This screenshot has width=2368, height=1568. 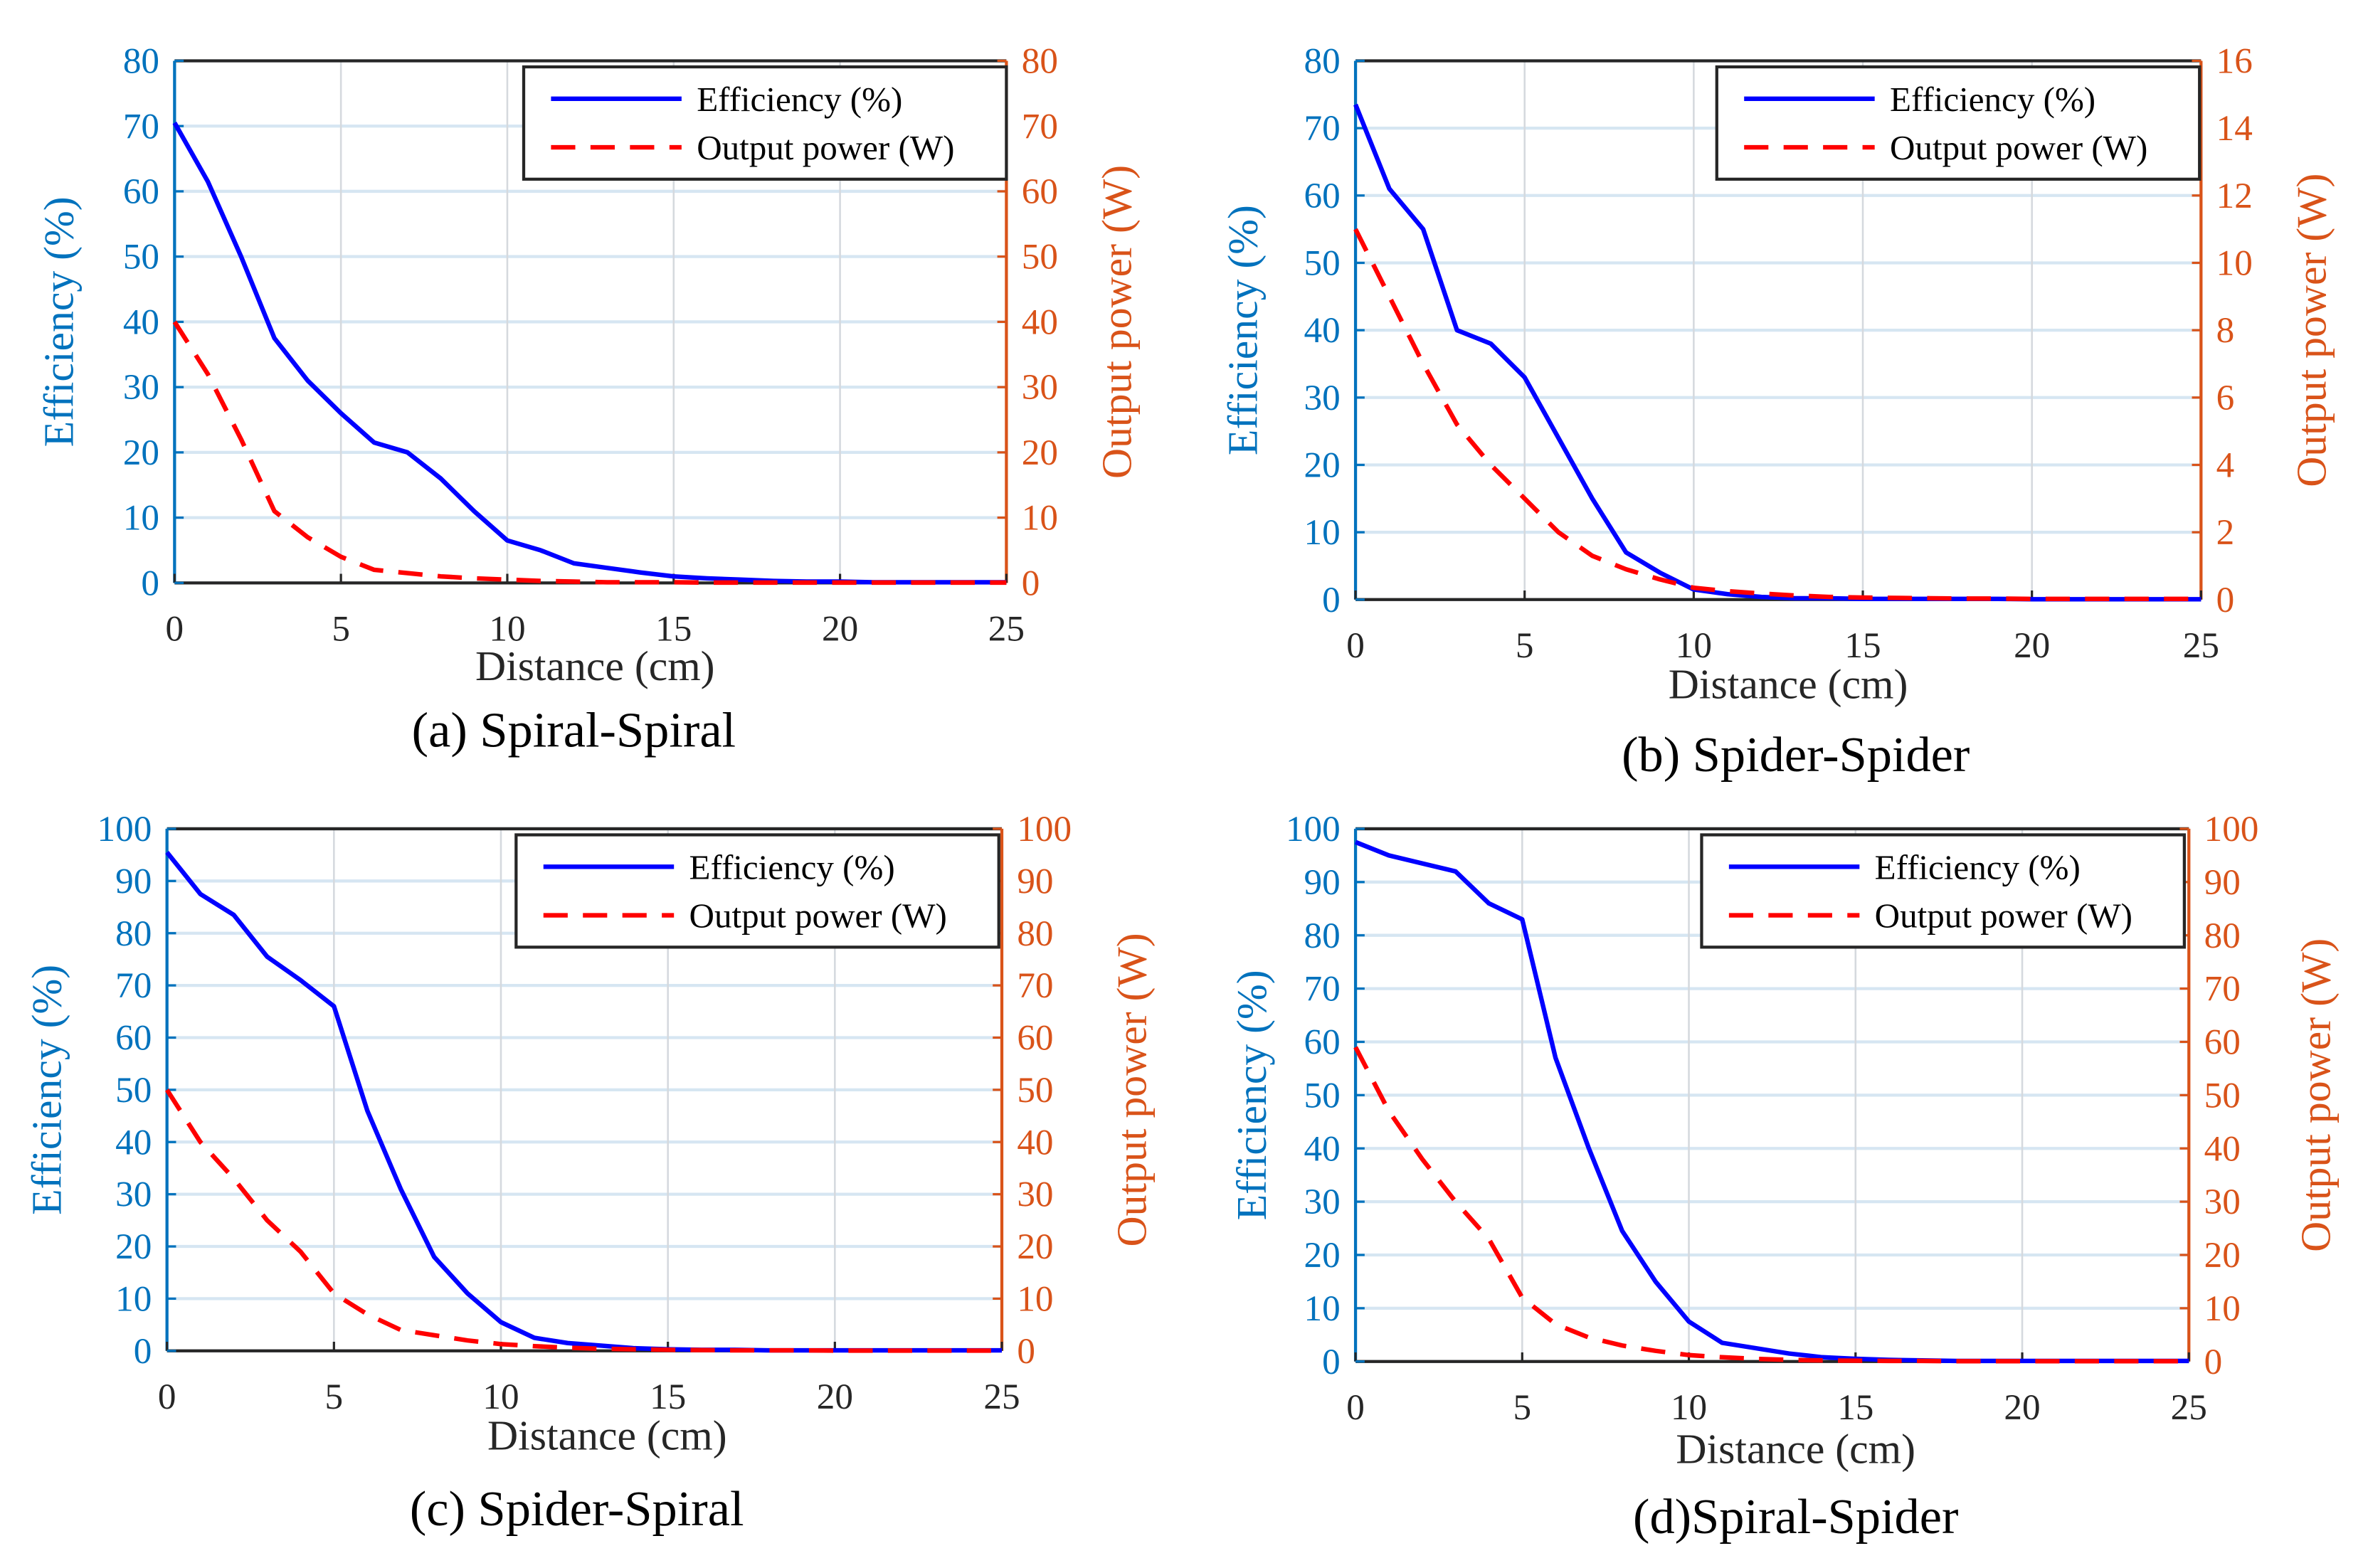 What do you see at coordinates (1795, 1449) in the screenshot?
I see `x-axis-label: Distance (cm)` at bounding box center [1795, 1449].